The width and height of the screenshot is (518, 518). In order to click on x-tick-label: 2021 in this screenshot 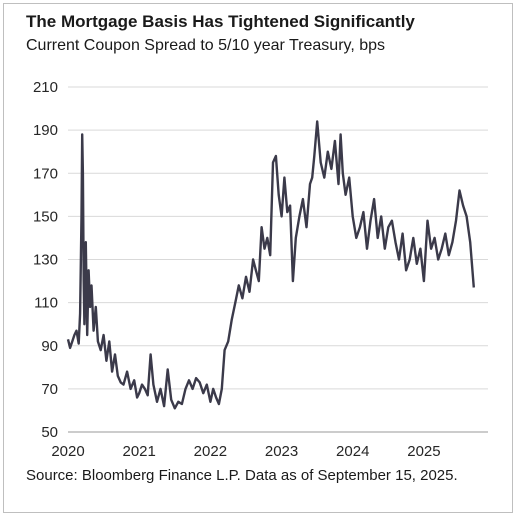, I will do `click(138, 451)`.